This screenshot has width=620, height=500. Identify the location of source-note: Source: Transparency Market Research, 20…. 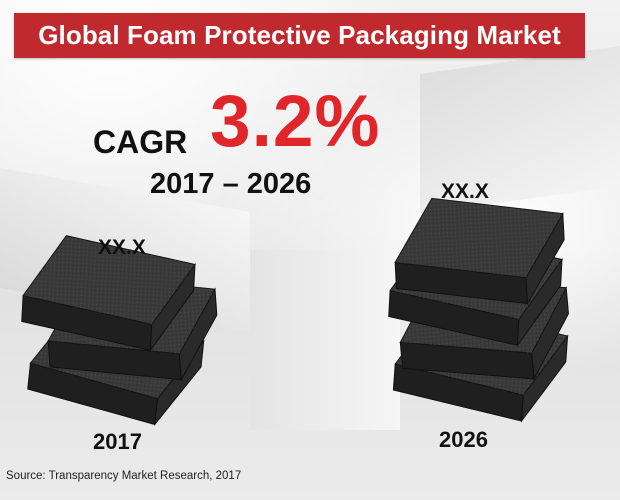
(124, 476).